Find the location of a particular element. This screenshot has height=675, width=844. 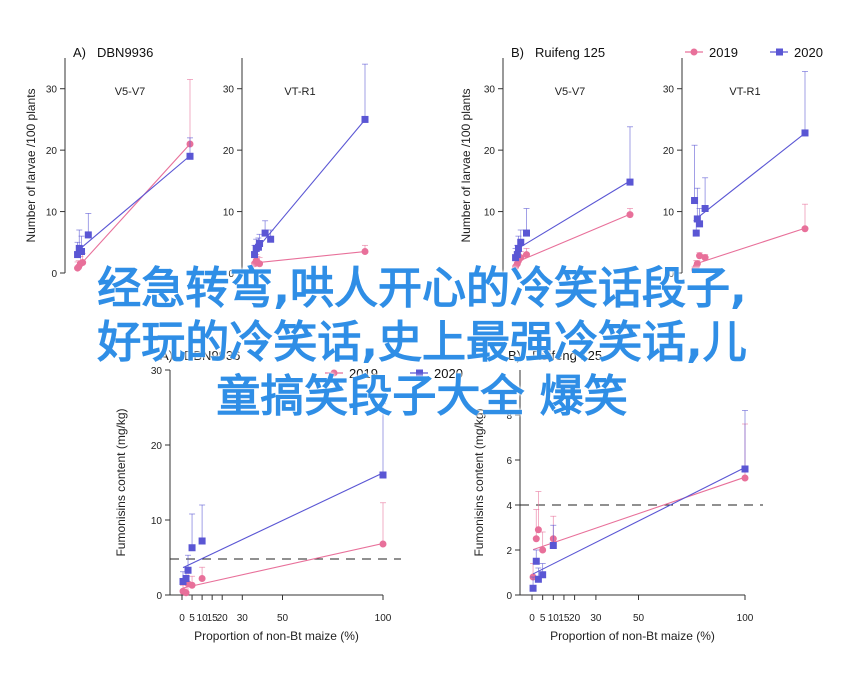

y-tick-label: 6 is located at coordinates (509, 461).